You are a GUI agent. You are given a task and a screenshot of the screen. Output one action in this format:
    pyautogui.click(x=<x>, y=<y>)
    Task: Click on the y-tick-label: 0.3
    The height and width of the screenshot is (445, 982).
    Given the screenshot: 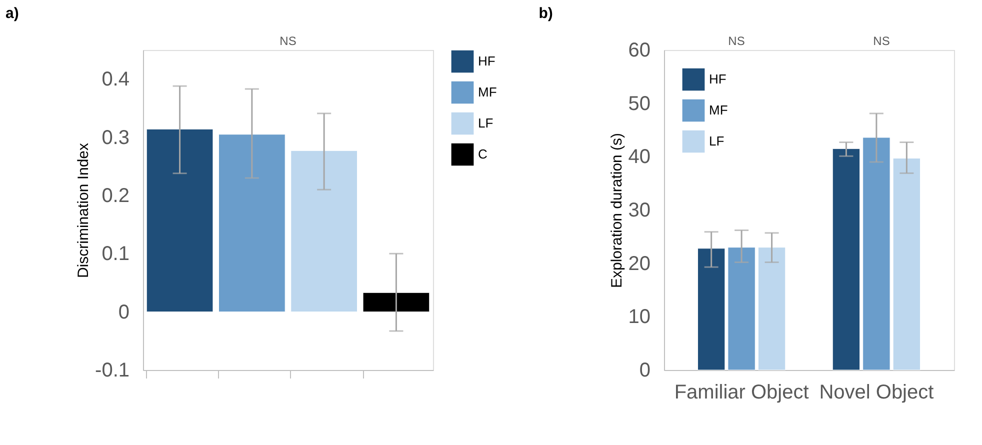 What is the action you would take?
    pyautogui.click(x=116, y=137)
    